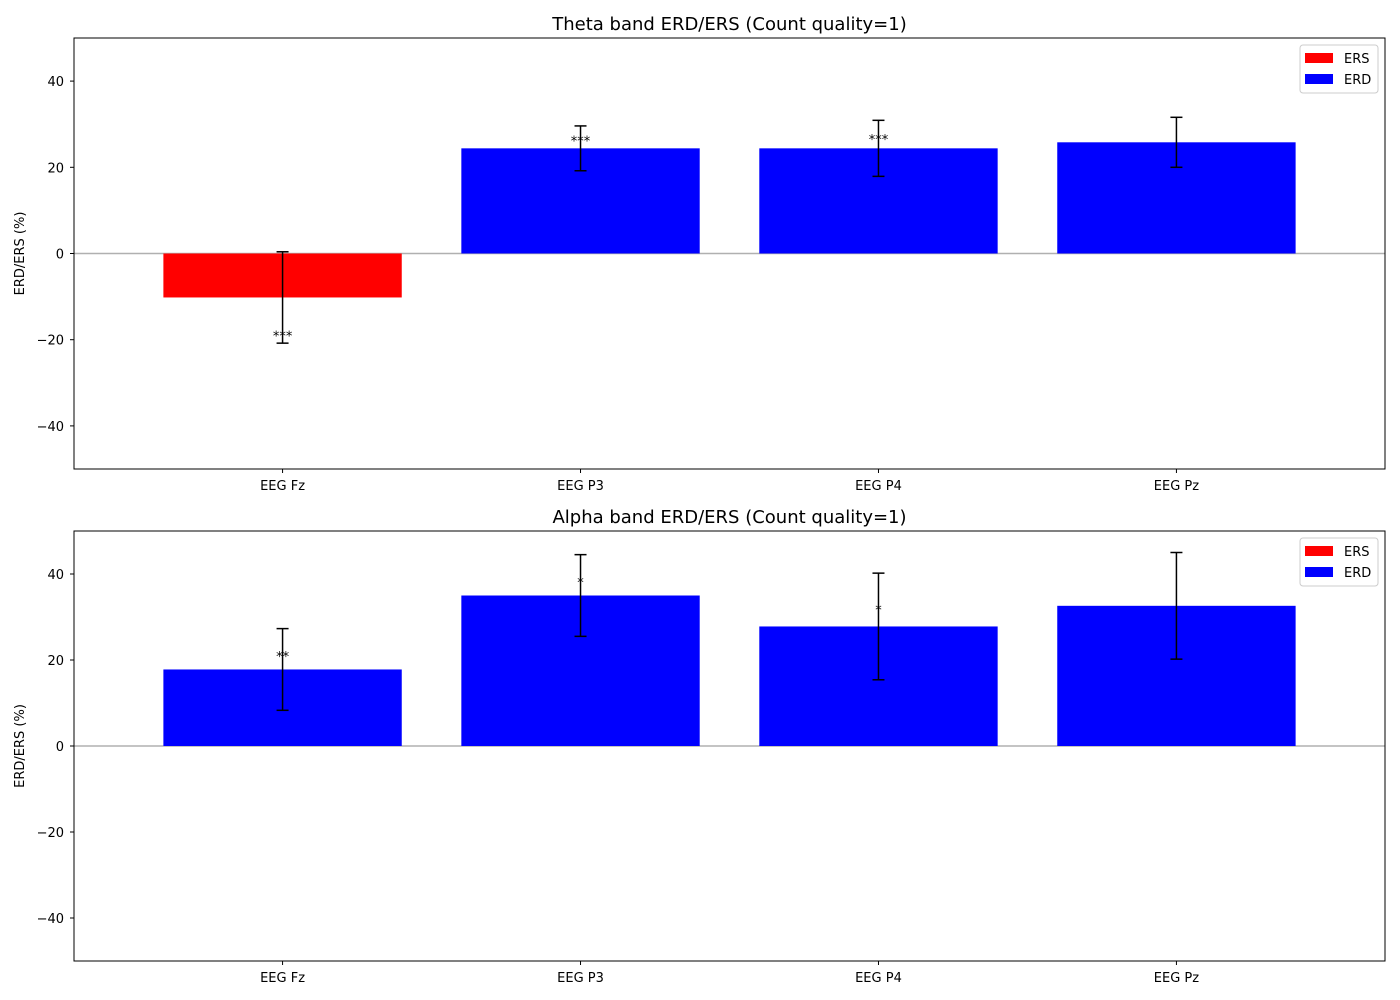 The image size is (1400, 1000). I want to click on significance-marker: **, so click(283, 657).